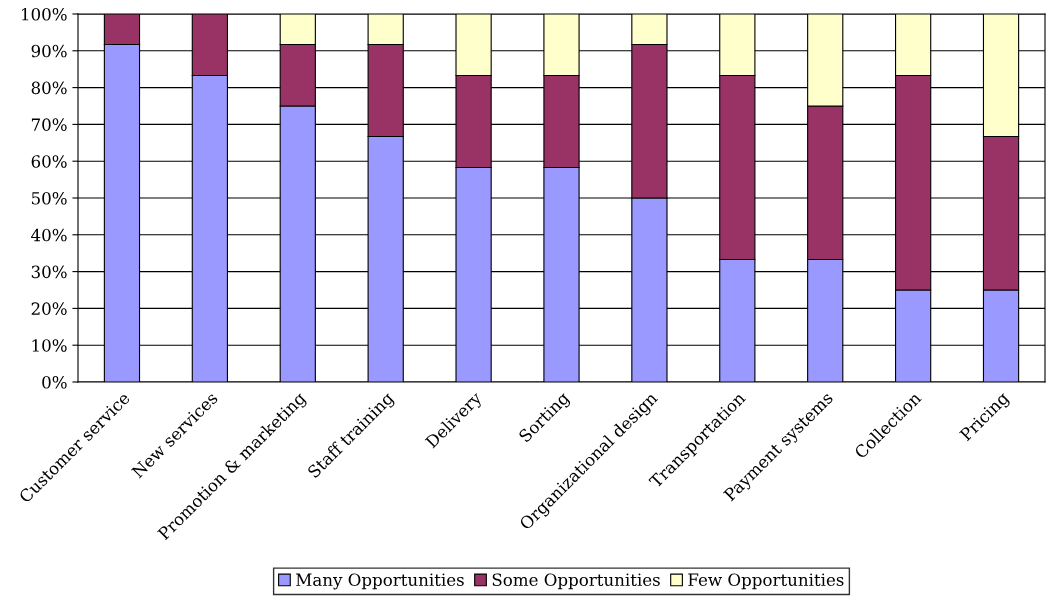 This screenshot has height=601, width=1061. I want to click on y-tick-label: 10%, so click(49, 345).